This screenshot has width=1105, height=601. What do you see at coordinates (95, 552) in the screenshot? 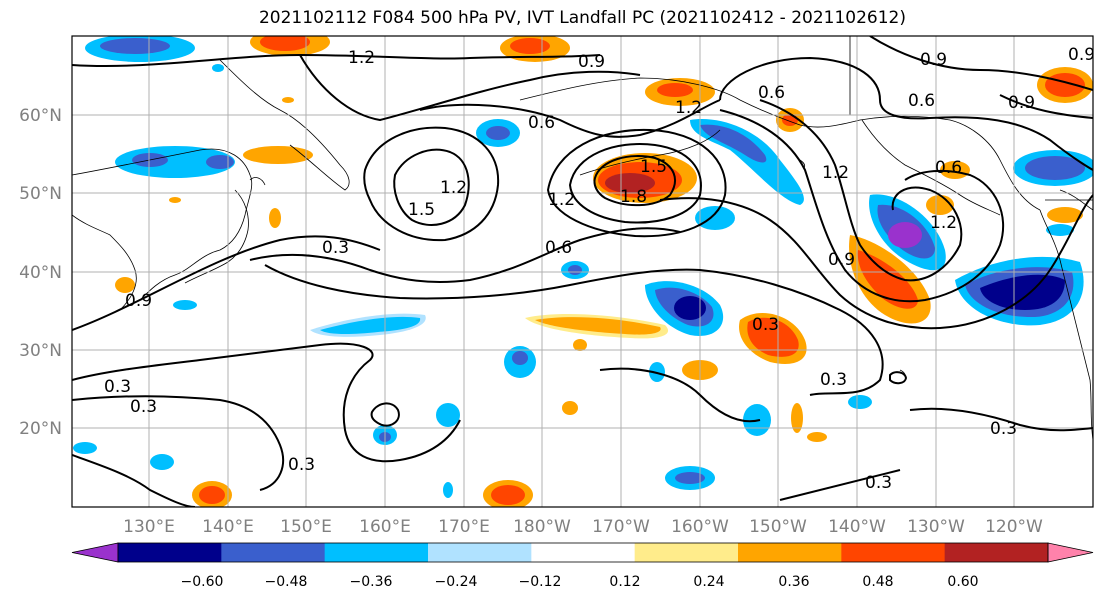
I see `colorbar-extend-min` at bounding box center [95, 552].